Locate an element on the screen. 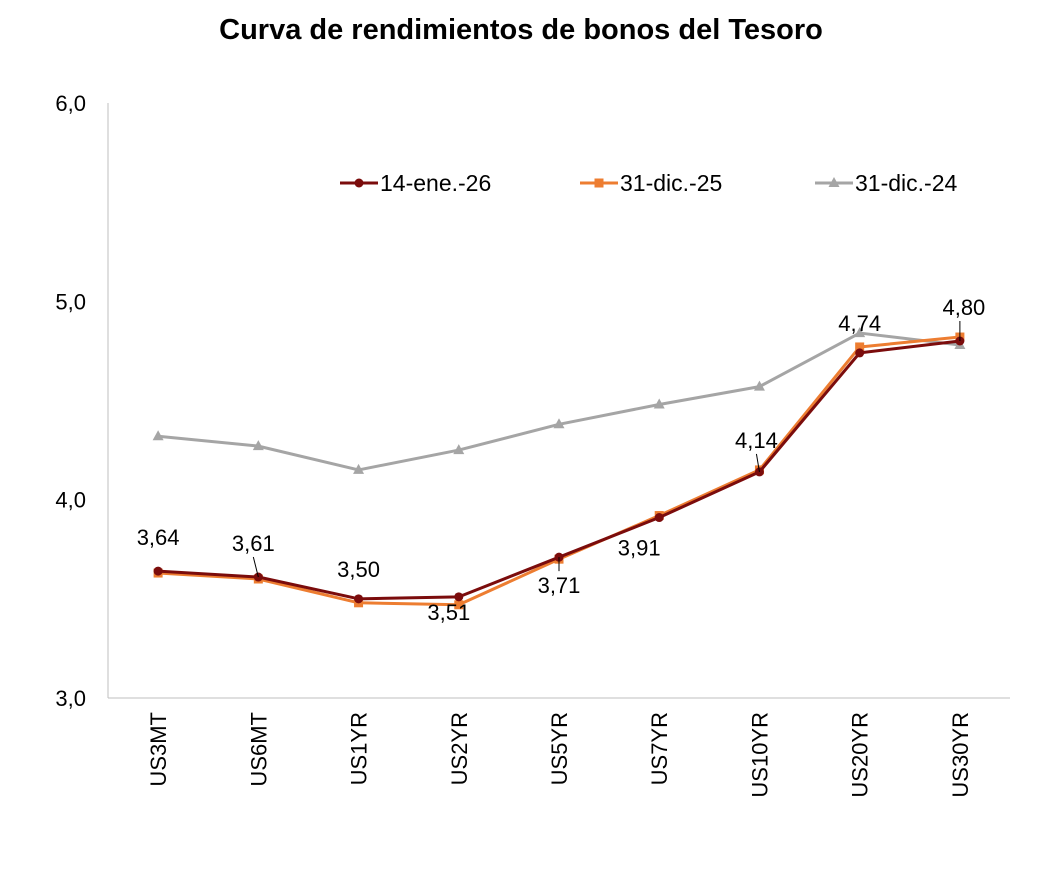 The image size is (1042, 886). x-tick-label: US10YR is located at coordinates (759, 755).